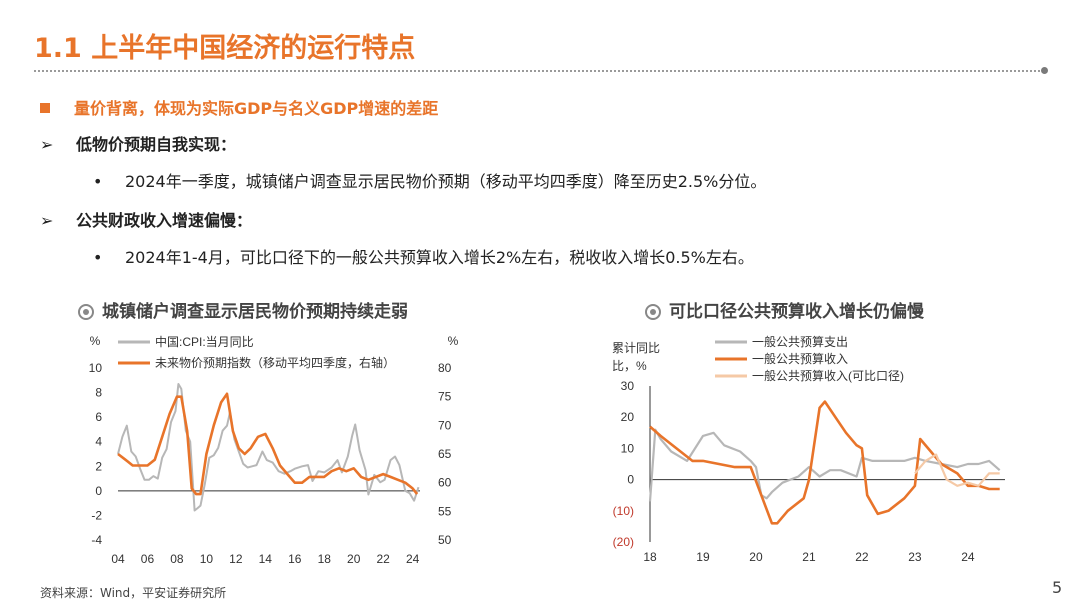  Describe the element at coordinates (98, 417) in the screenshot. I see `y-tick-left: 6` at that location.